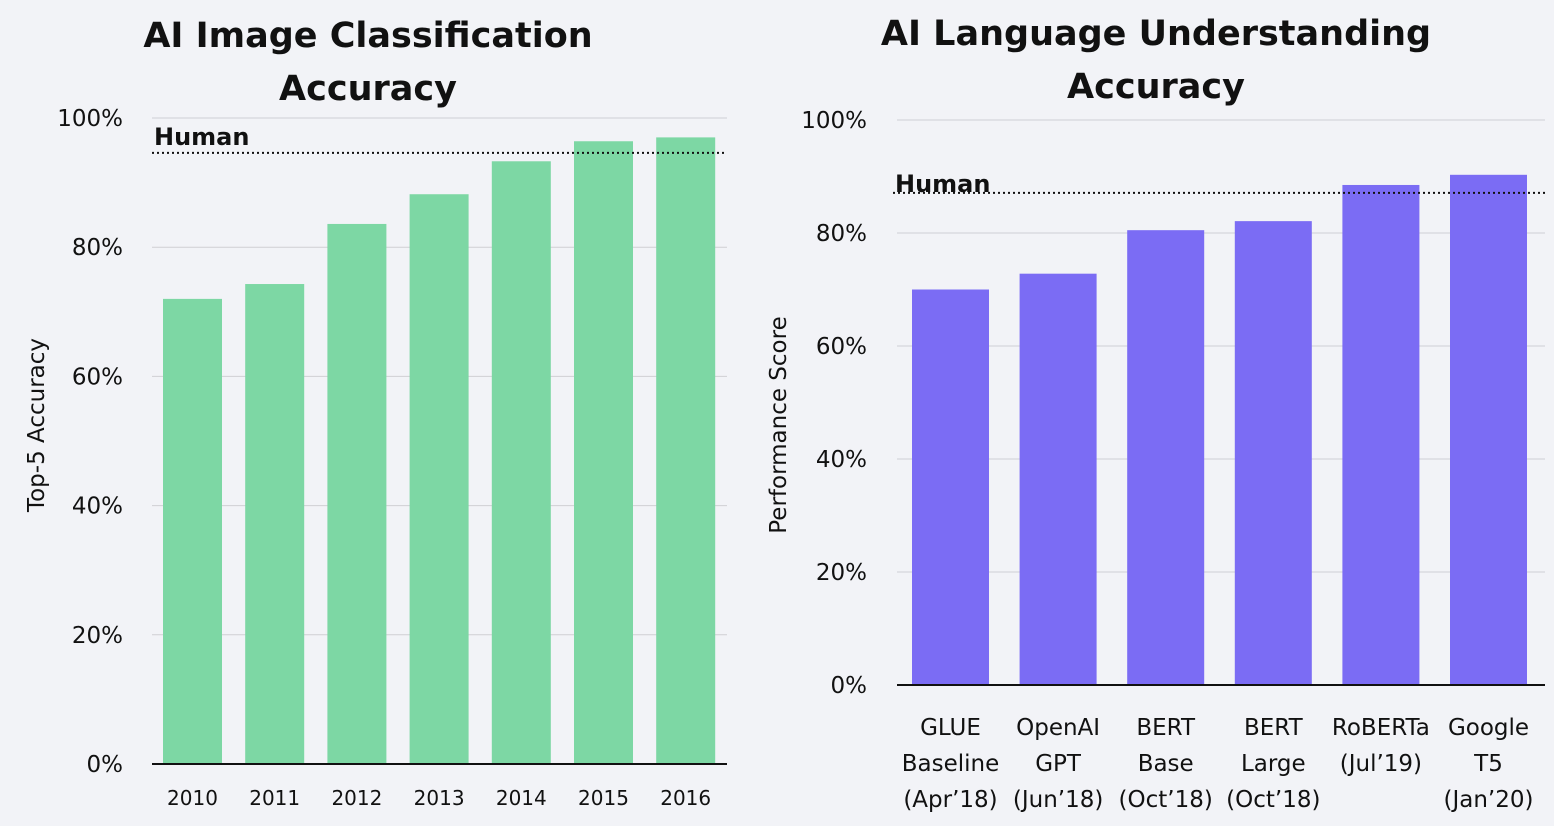  Describe the element at coordinates (951, 764) in the screenshot. I see `x-tick-label: GLUE Baseline (Apr’18)` at that location.